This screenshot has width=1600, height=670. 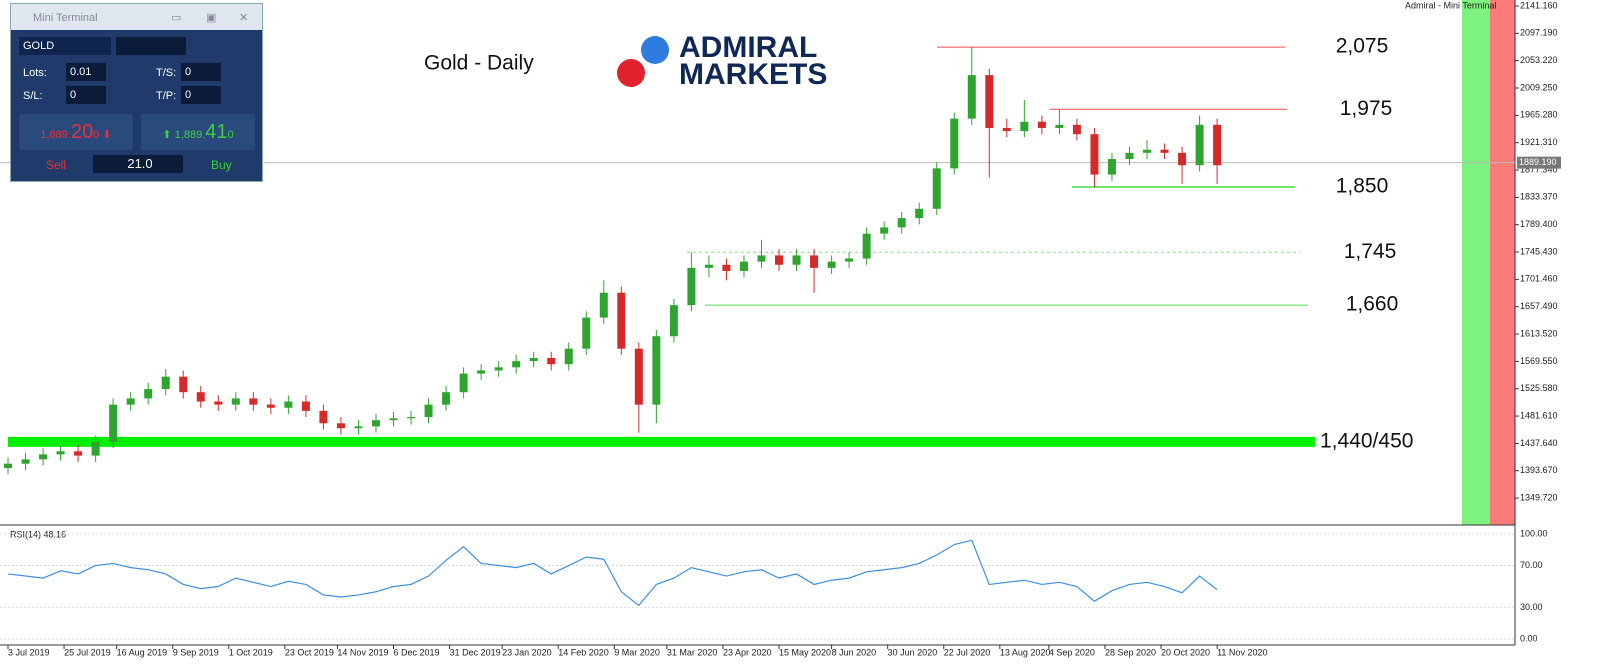 I want to click on label: S/L:, so click(x=33, y=96).